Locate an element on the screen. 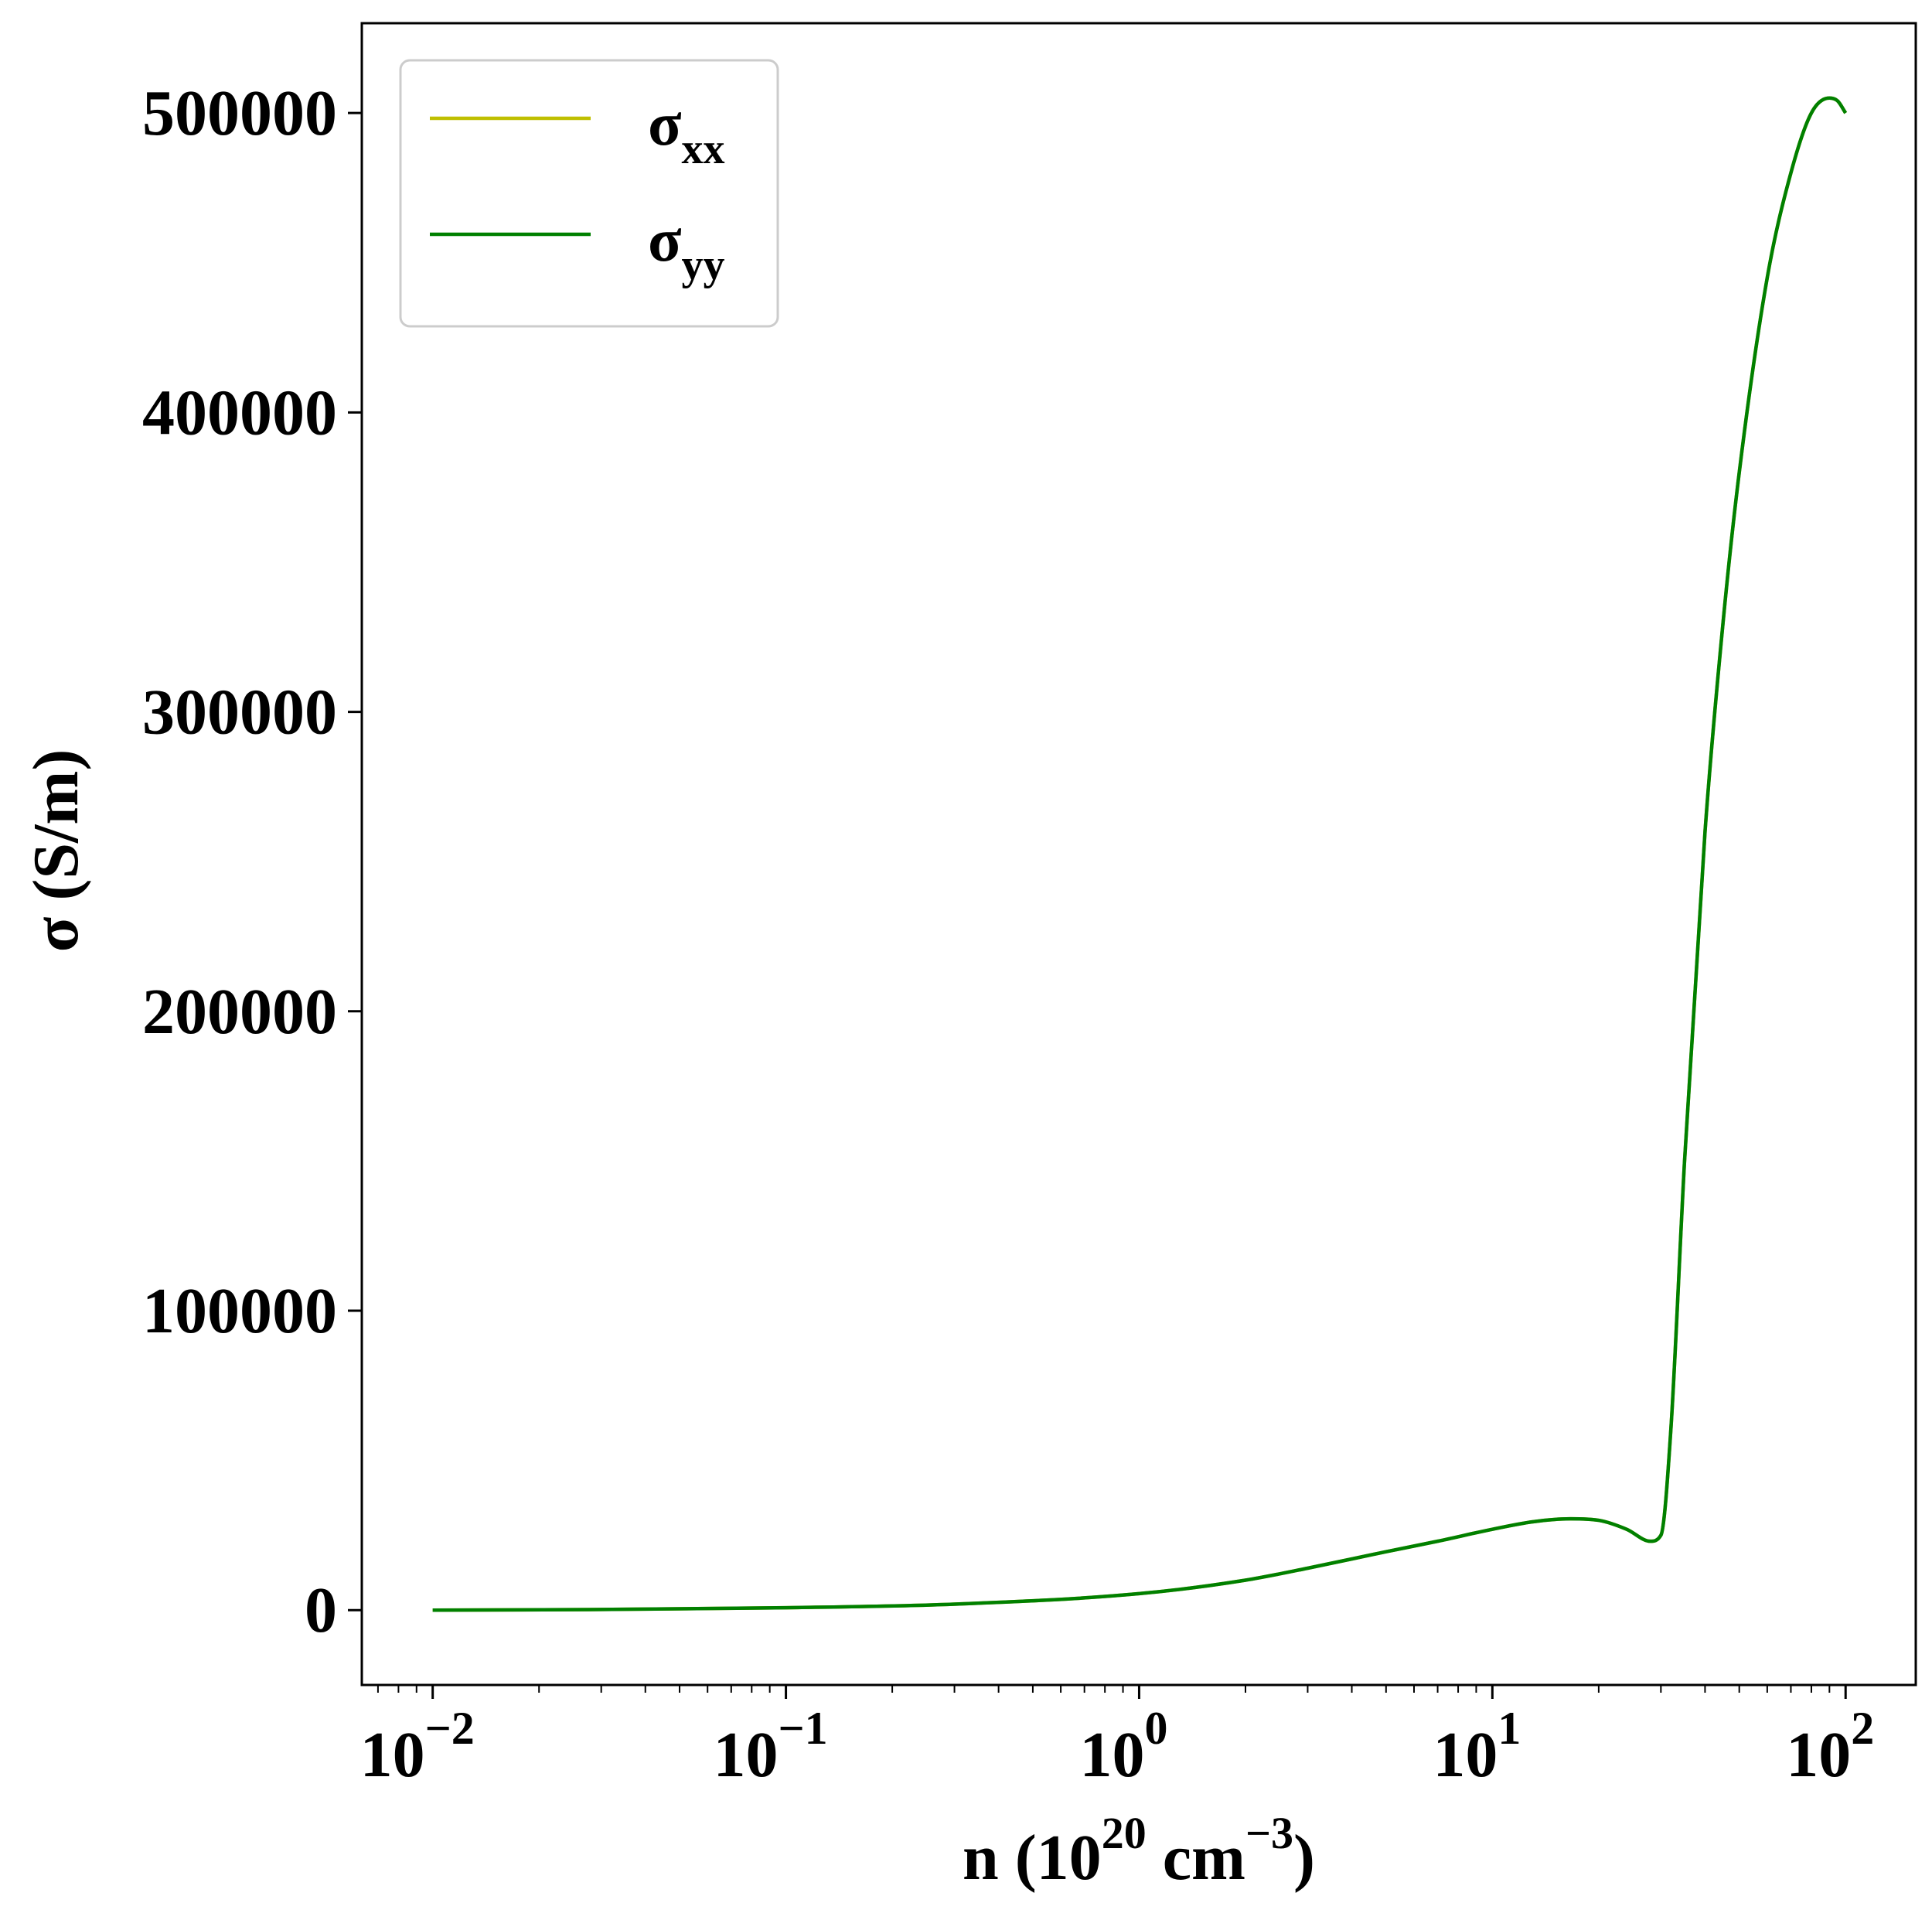 The image size is (1932, 1927). legend-box is located at coordinates (589, 193).